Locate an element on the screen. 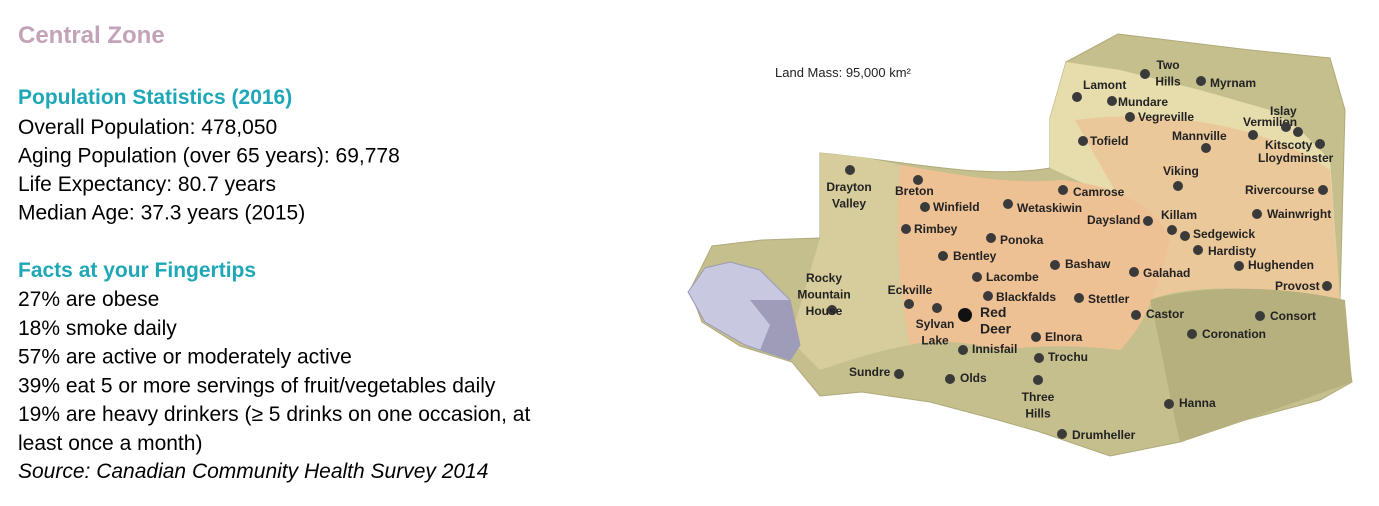 This screenshot has height=506, width=1379. town-label: Wetaskiwin is located at coordinates (1049, 208).